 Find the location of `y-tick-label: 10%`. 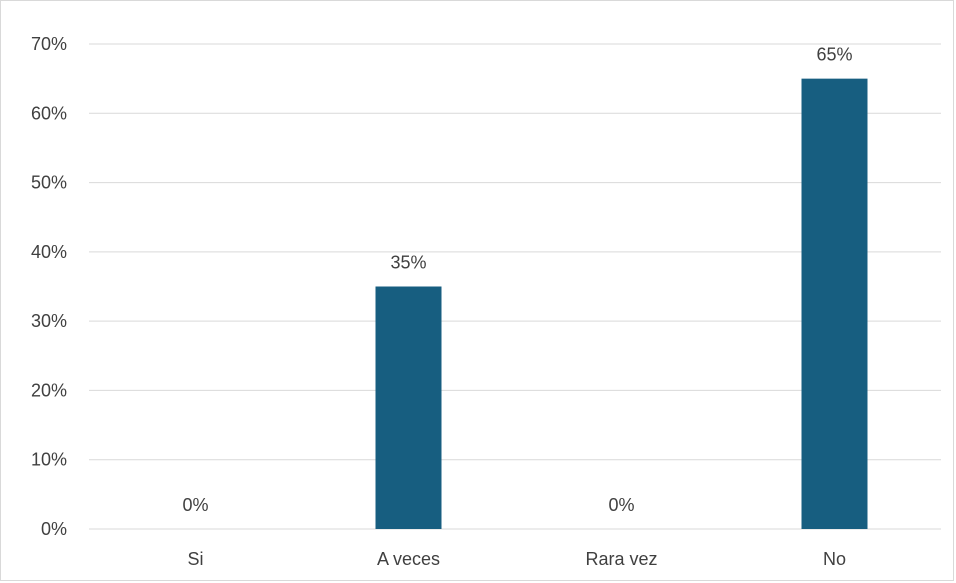

y-tick-label: 10% is located at coordinates (49, 460).